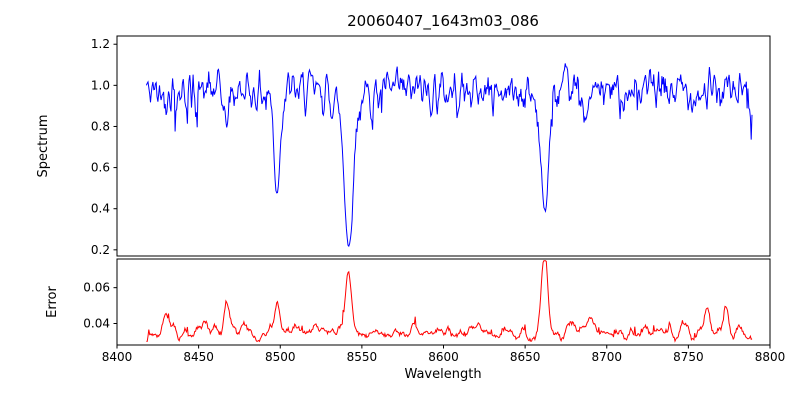 This screenshot has width=800, height=404. What do you see at coordinates (100, 85) in the screenshot?
I see `spectrum-y-tick-label: 1.0` at bounding box center [100, 85].